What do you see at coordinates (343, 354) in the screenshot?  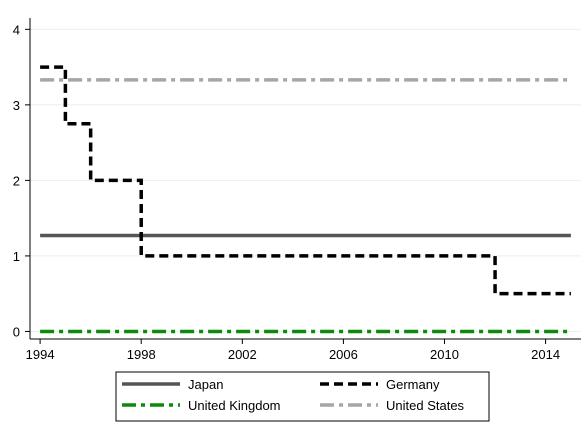 I see `x-tick-label-3: 2006` at bounding box center [343, 354].